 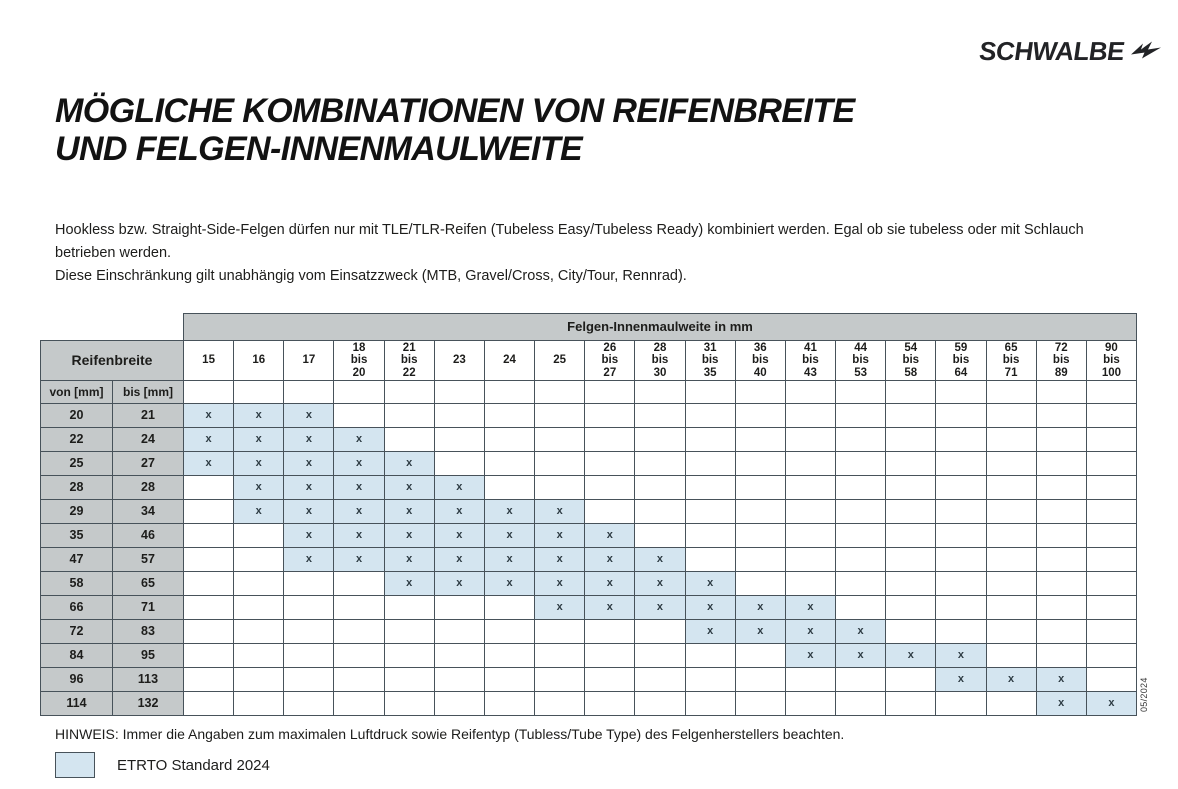 I want to click on table-row: 28 28 x x x x x, so click(x=589, y=487).